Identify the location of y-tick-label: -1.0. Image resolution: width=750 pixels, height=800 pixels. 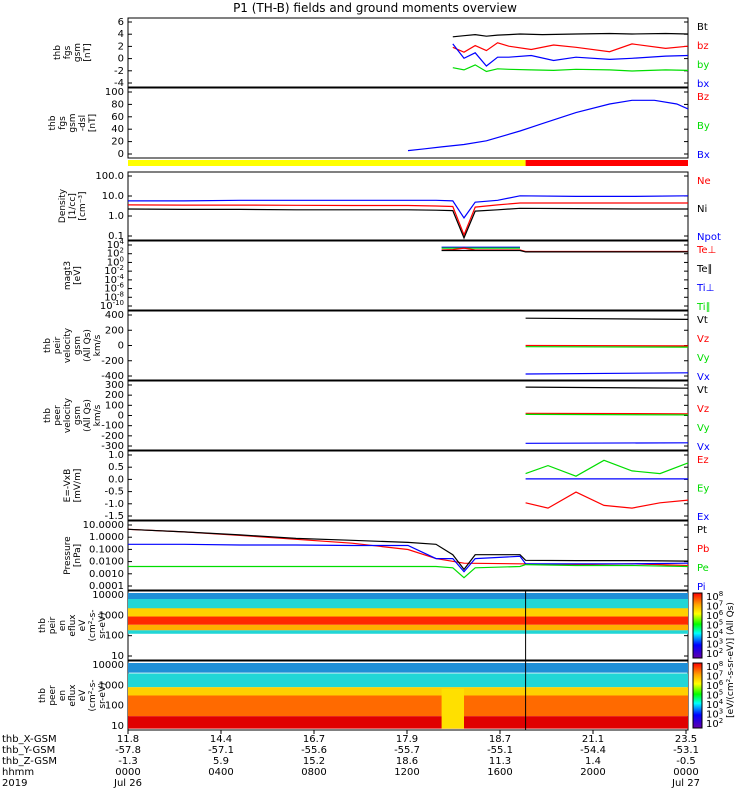
(114, 504).